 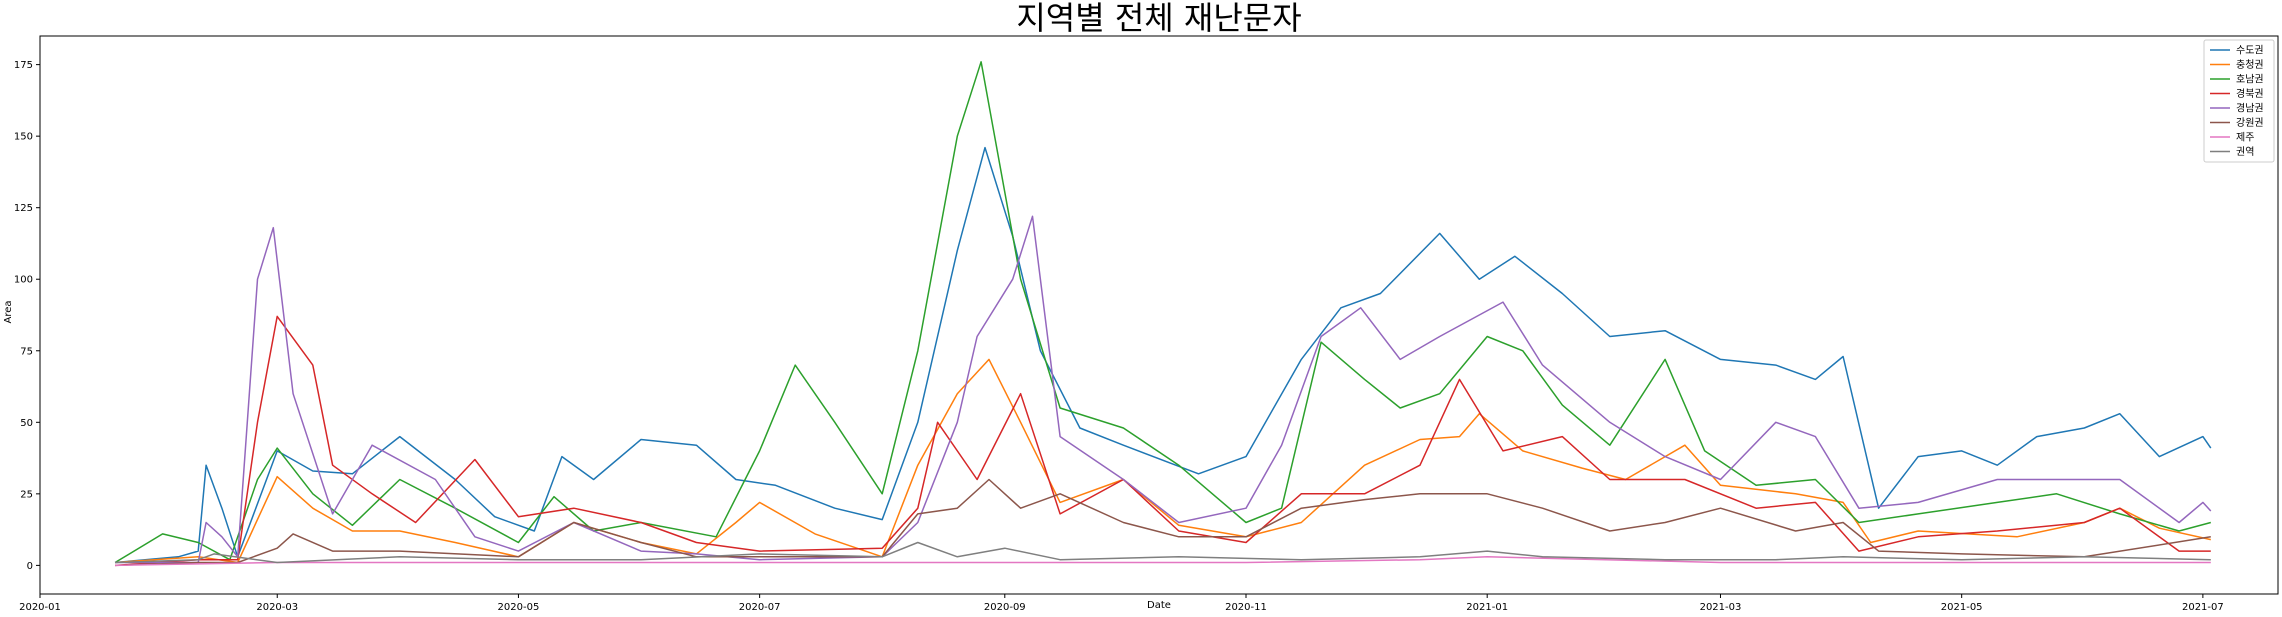 What do you see at coordinates (2250, 65) in the screenshot?
I see `legend-label: 충청권` at bounding box center [2250, 65].